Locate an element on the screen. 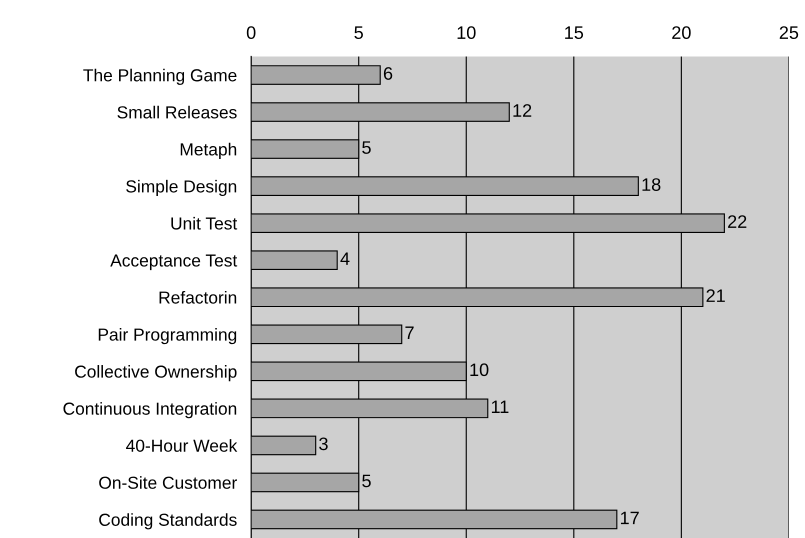 The width and height of the screenshot is (805, 538). y-tick-label: Coding Standards is located at coordinates (168, 521).